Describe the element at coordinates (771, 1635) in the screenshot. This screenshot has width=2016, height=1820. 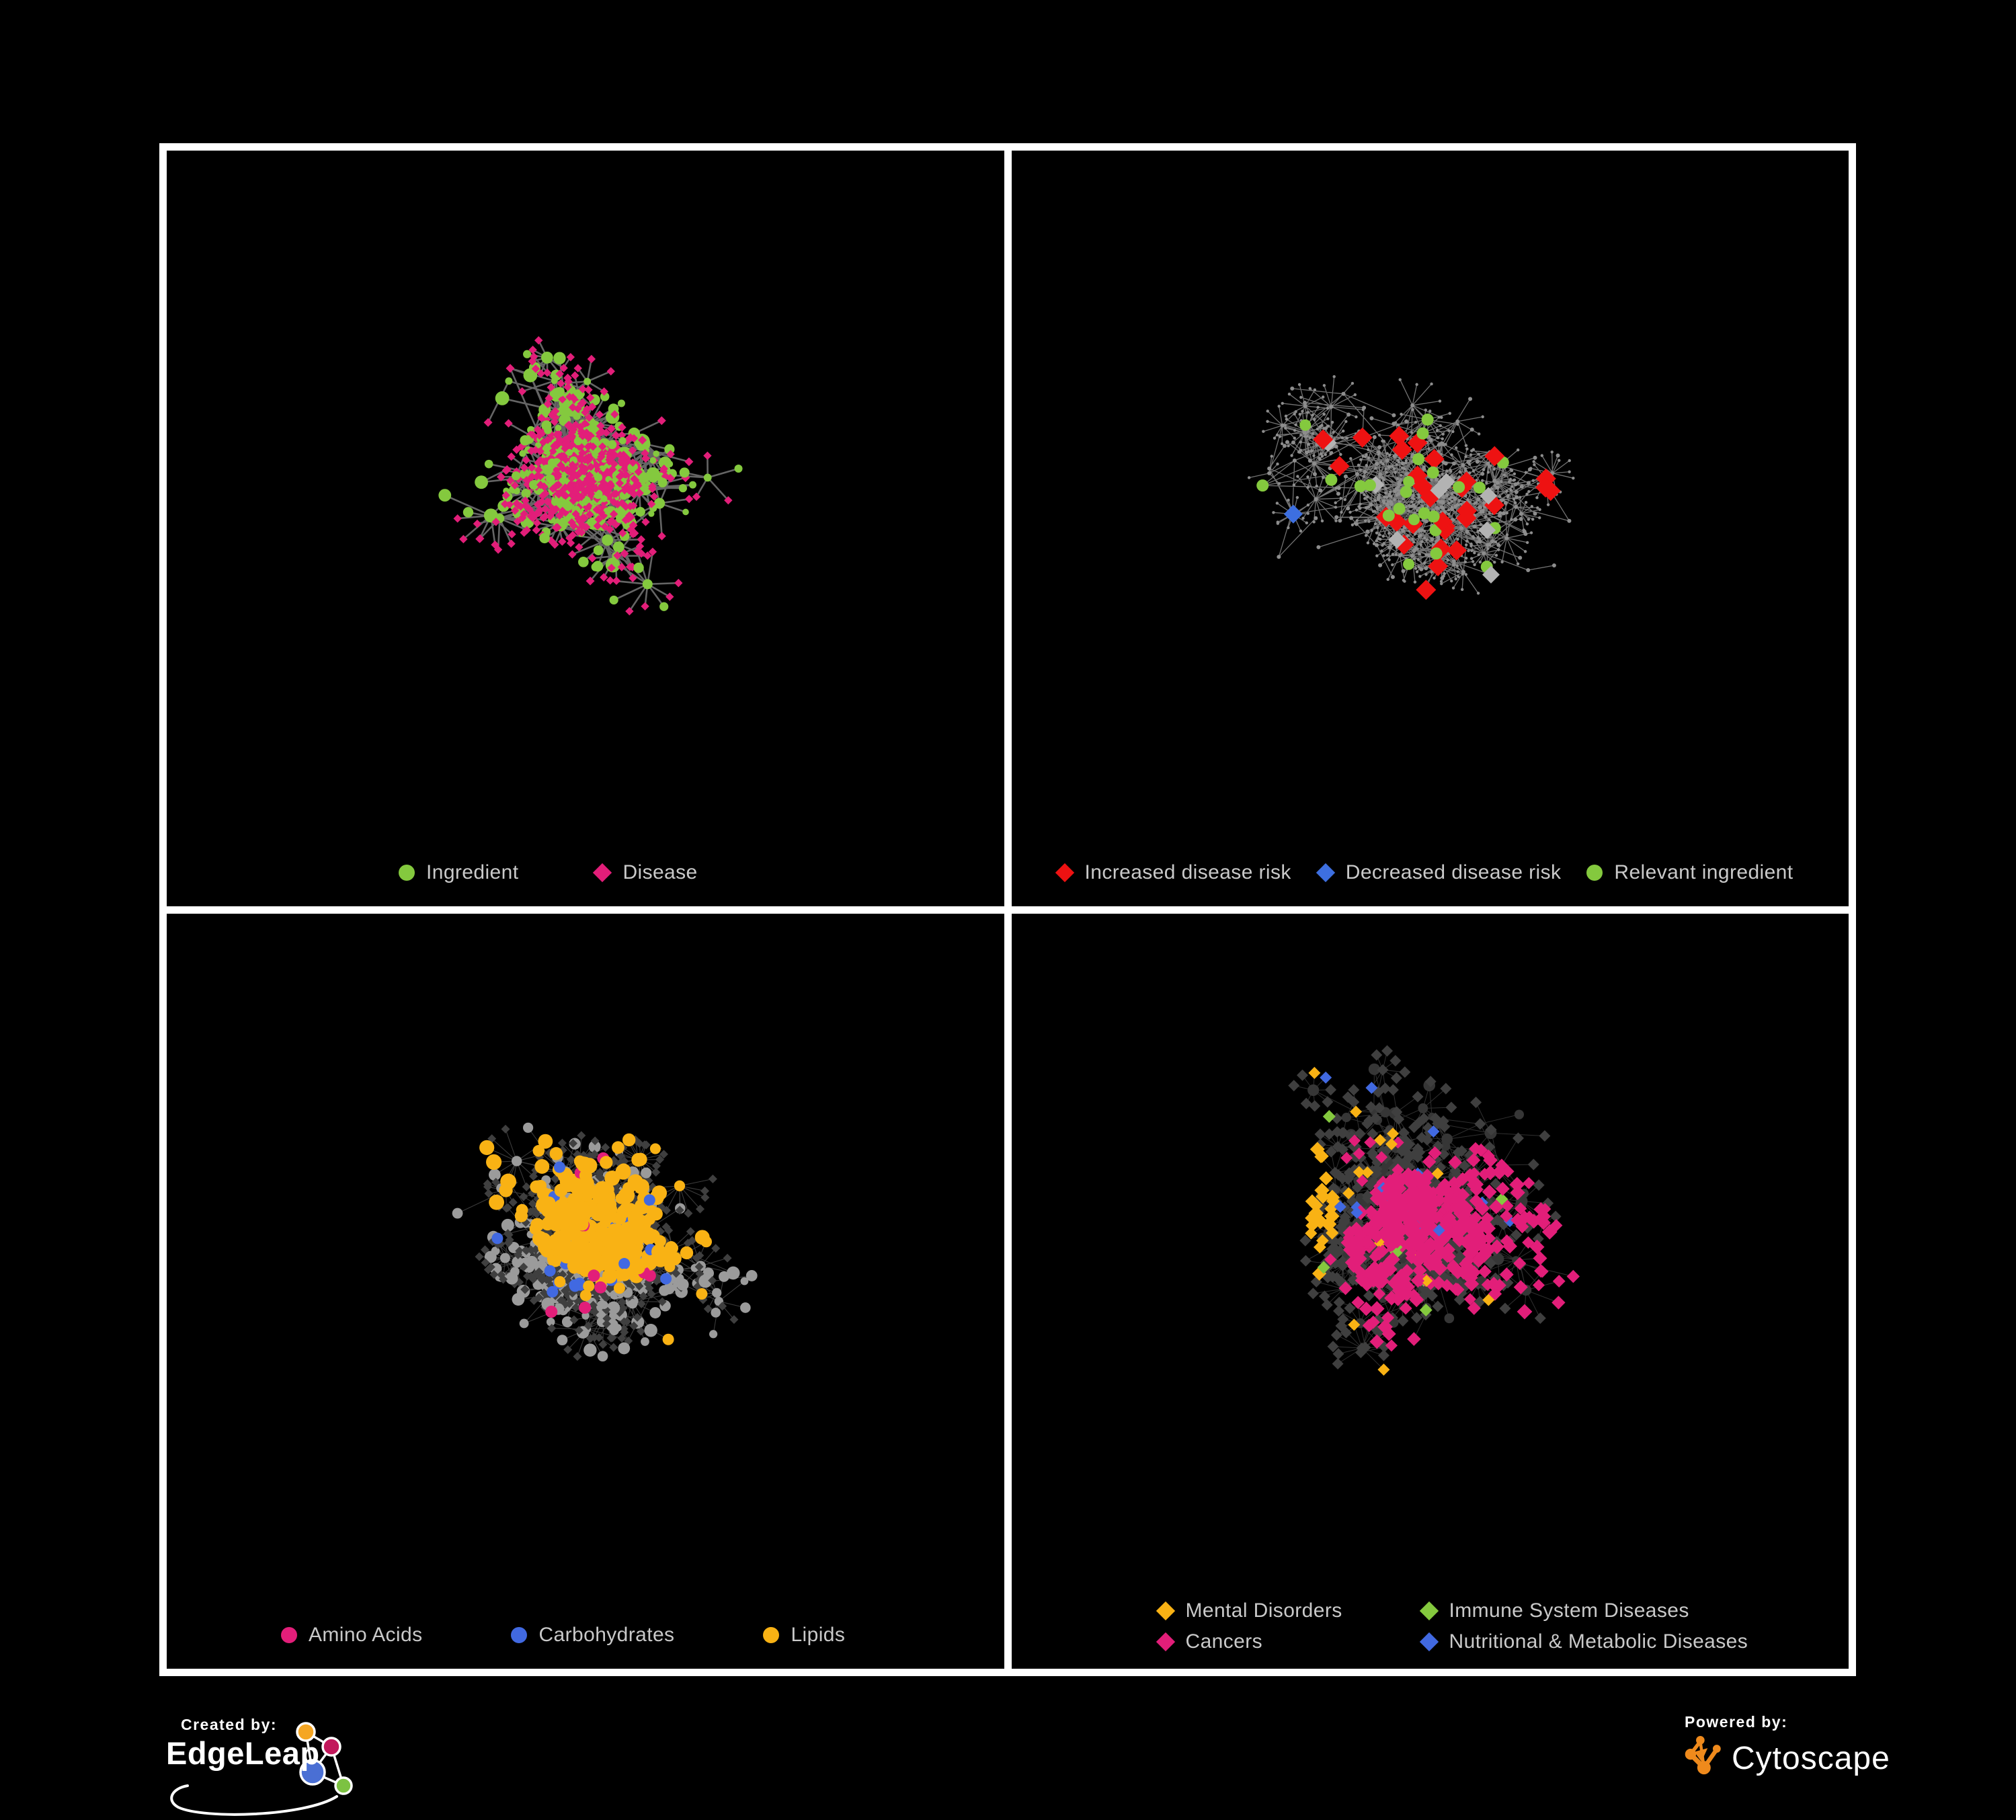
I see `lipids-circle-icon` at that location.